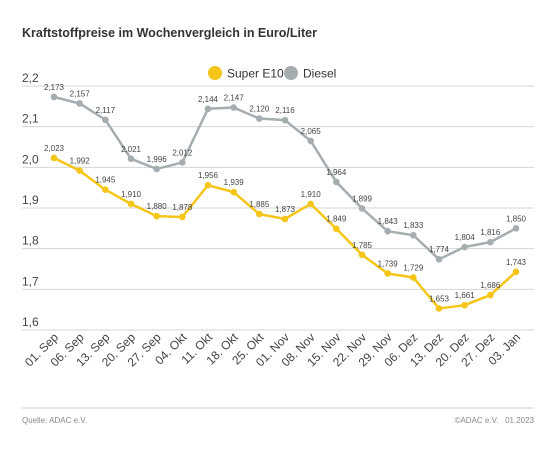  What do you see at coordinates (30, 281) in the screenshot?
I see `y-tick-label: 1,7` at bounding box center [30, 281].